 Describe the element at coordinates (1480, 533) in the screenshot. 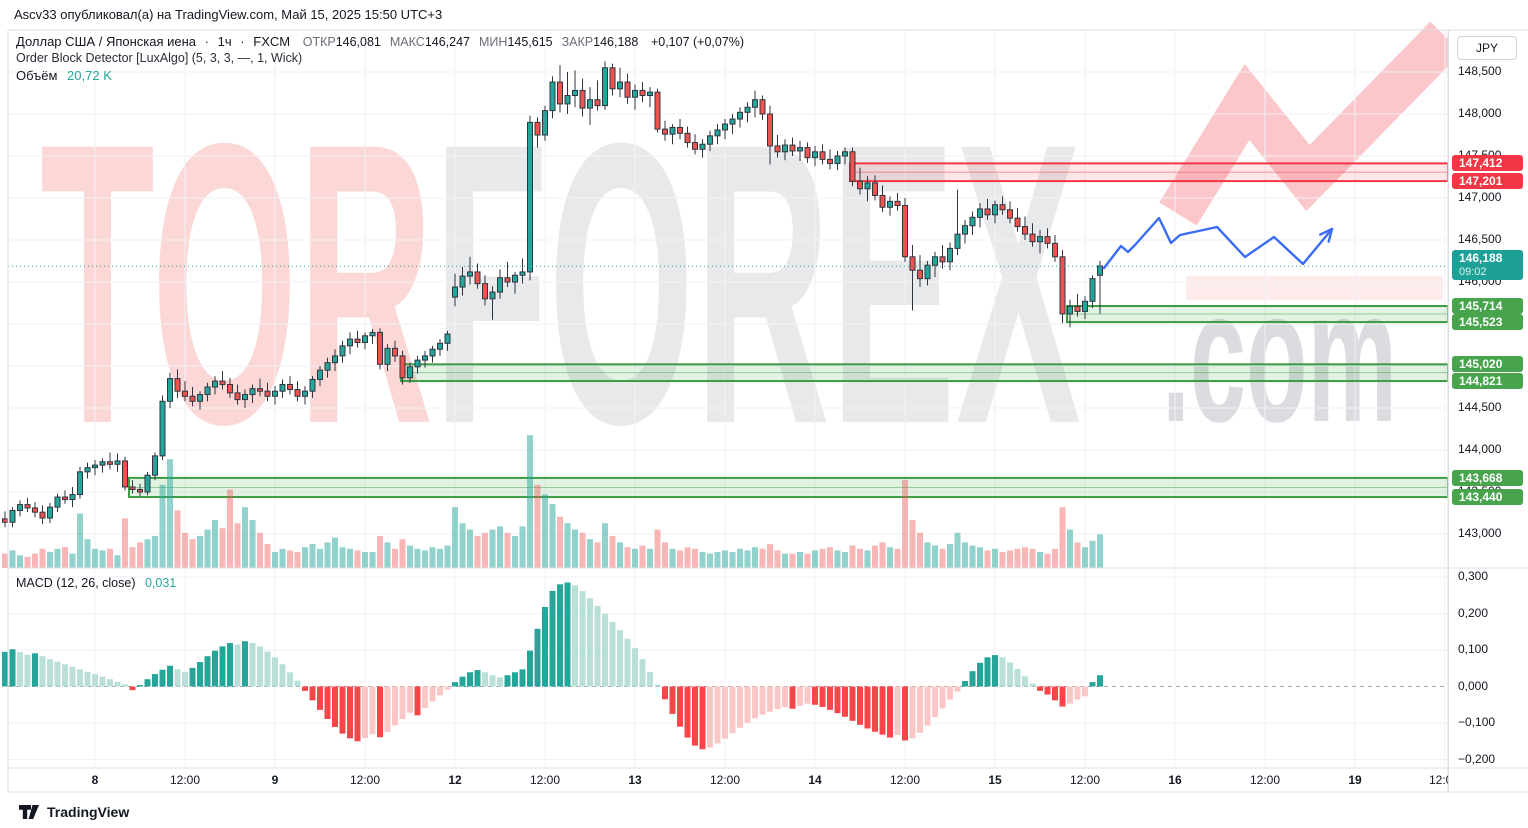

I see `price-tick-label: 143,000` at that location.